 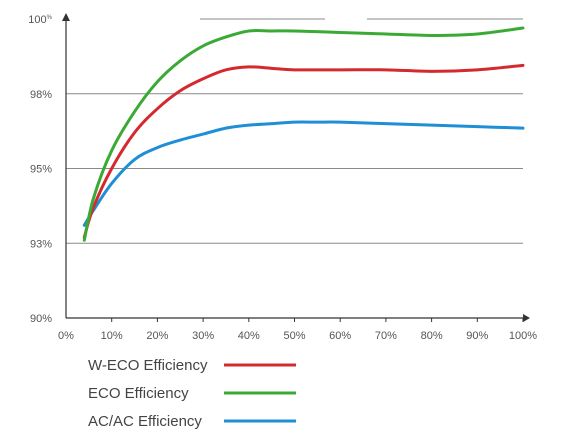 I want to click on legend-label-eco-efficiency: ECO Efficiency, so click(x=138, y=393).